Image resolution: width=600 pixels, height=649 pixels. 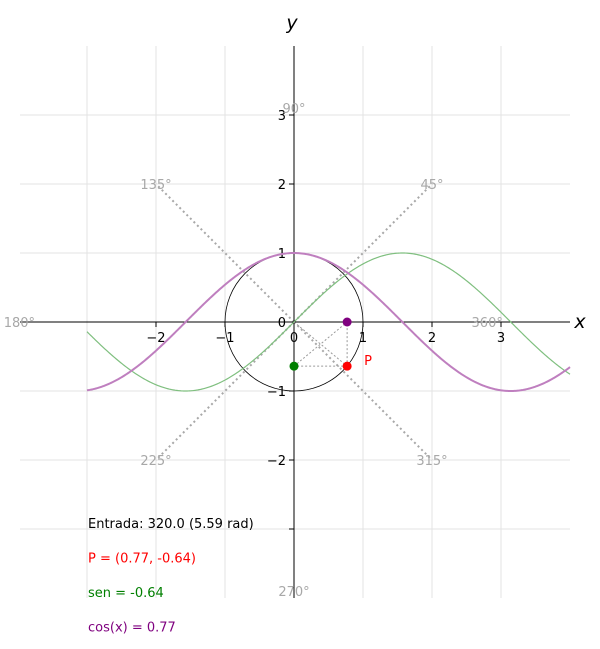 I want to click on input-angle: Entrada: 320.0 (5.59 rad), so click(x=171, y=524).